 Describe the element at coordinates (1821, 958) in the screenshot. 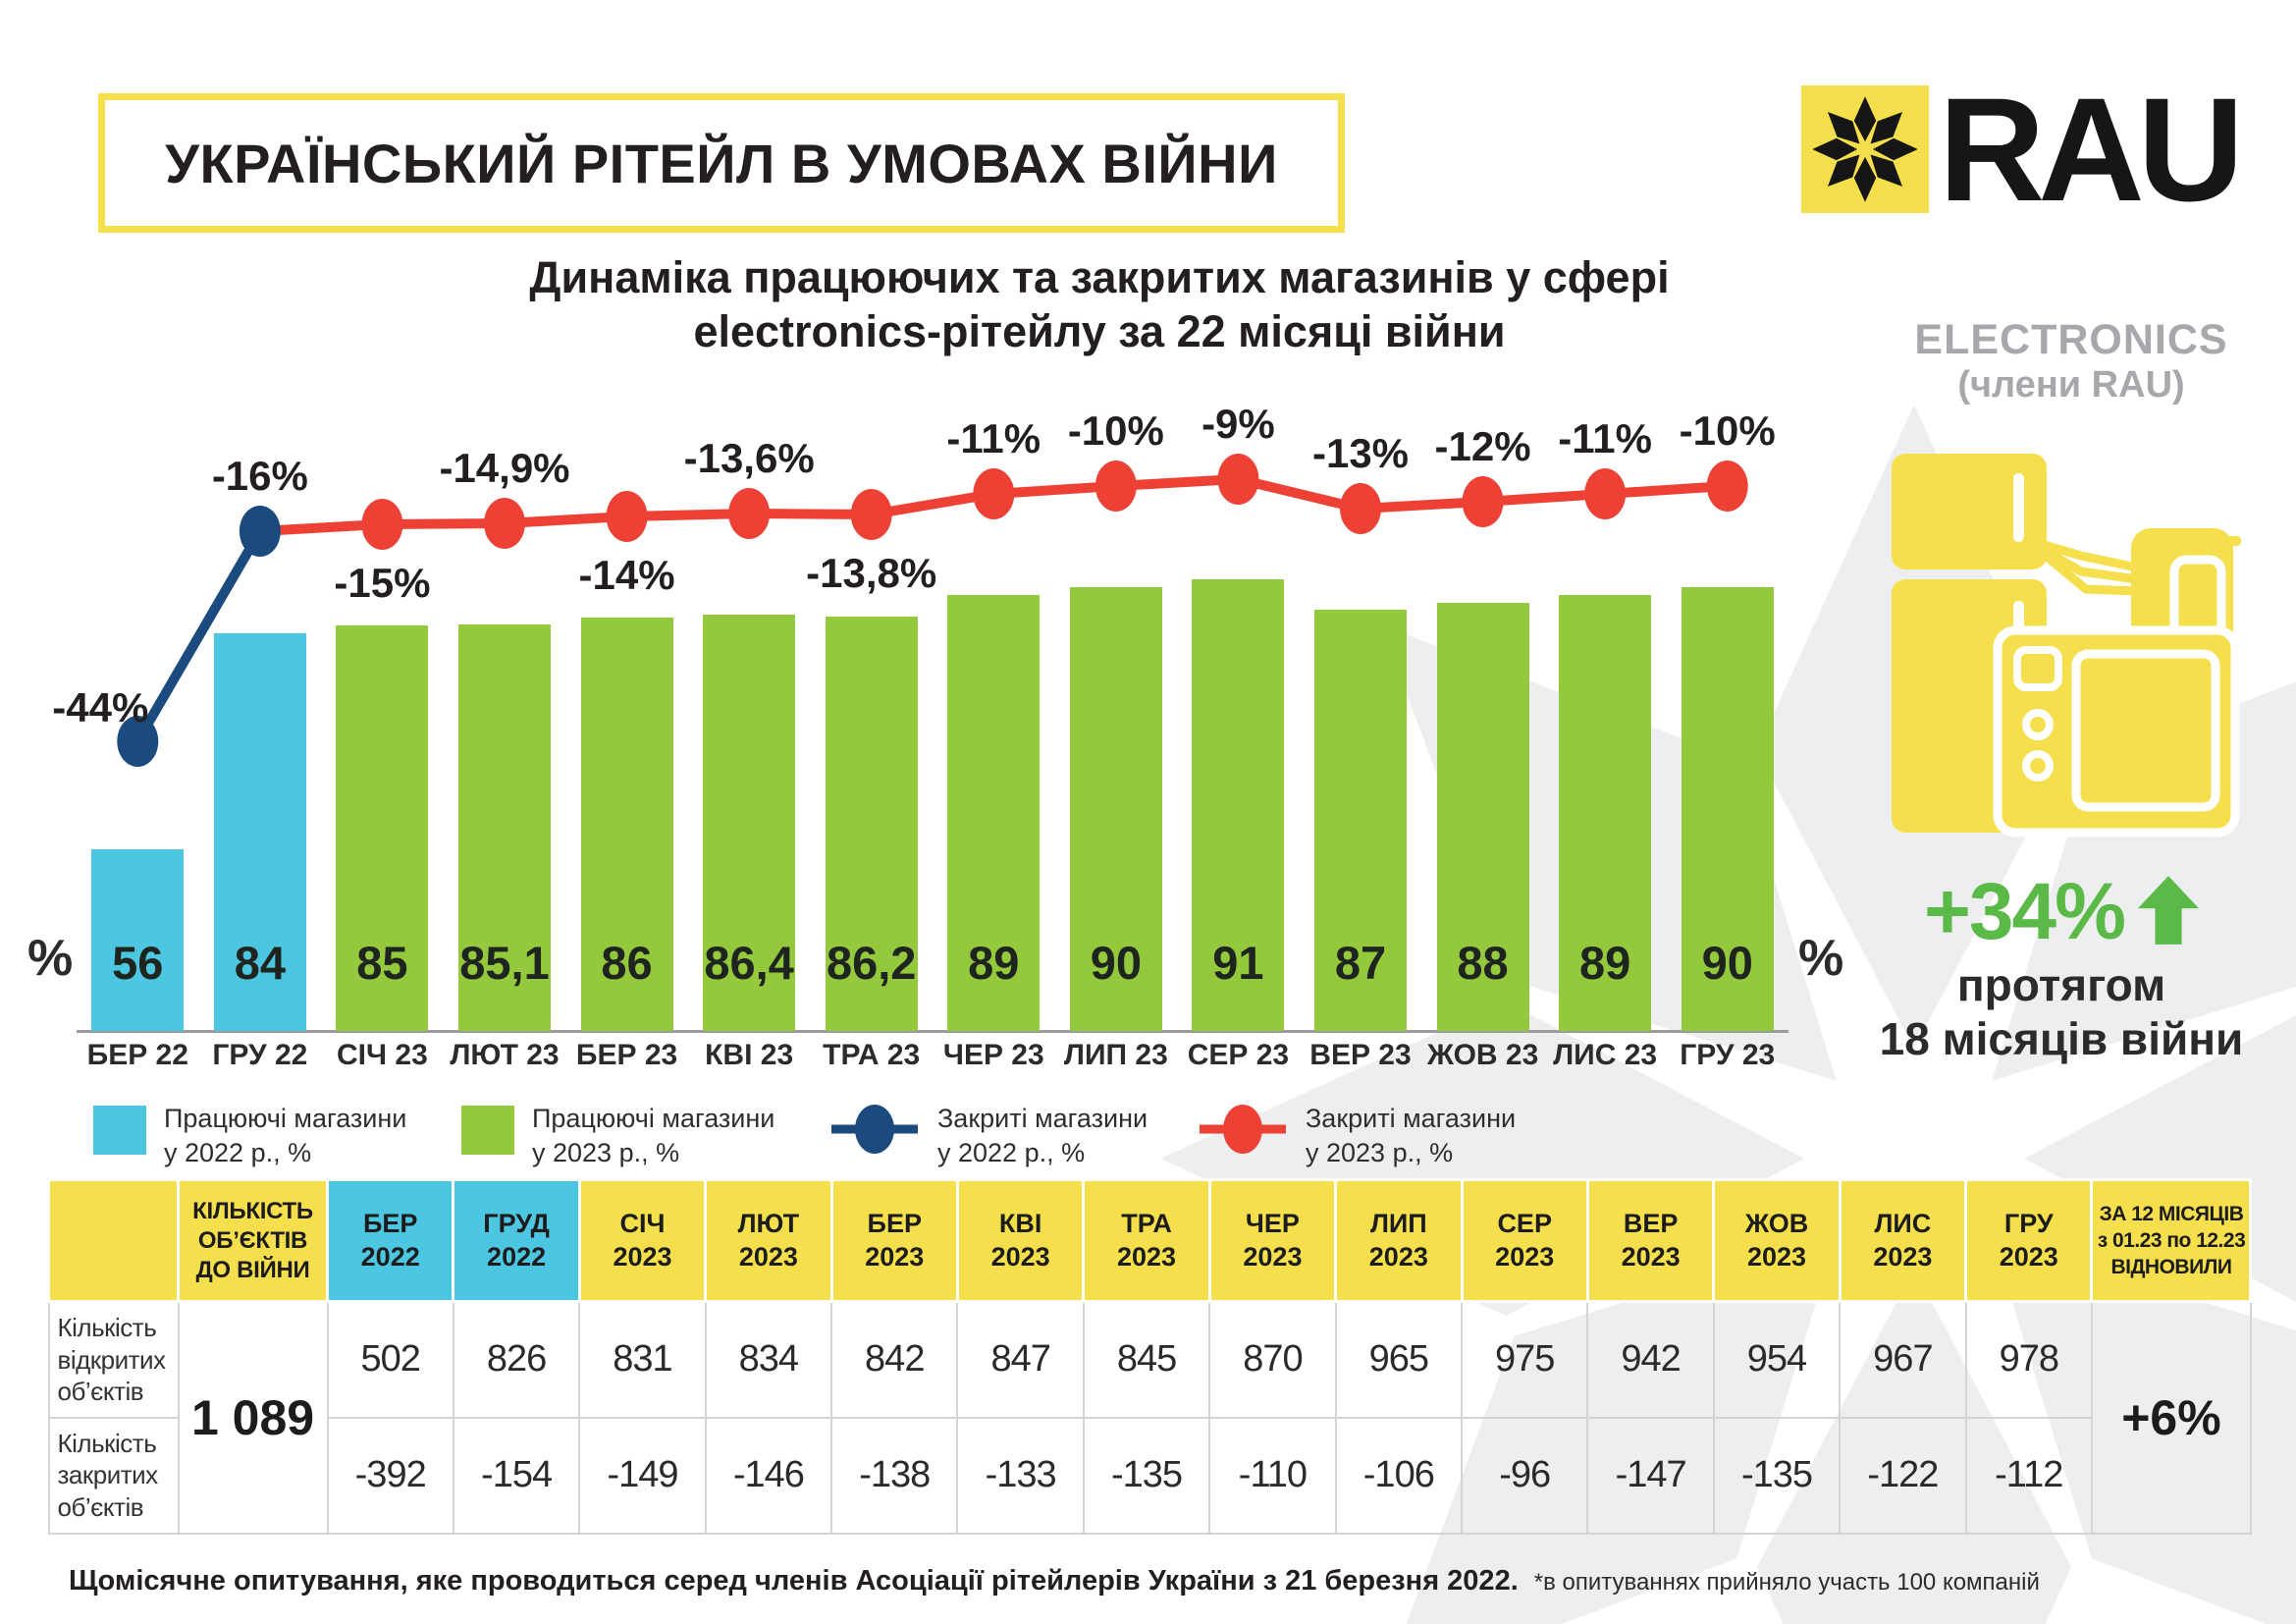

I see `y-axis-unit-right: %` at that location.